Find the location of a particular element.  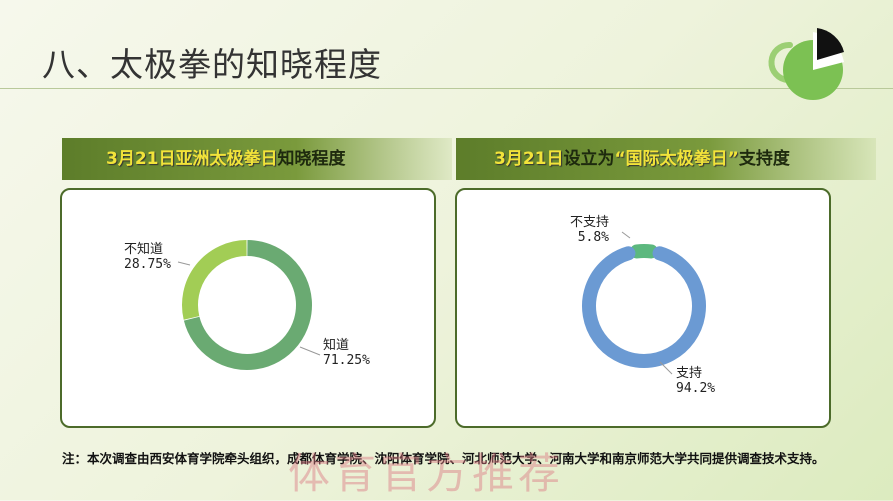

label-name: 支持 is located at coordinates (695, 373).